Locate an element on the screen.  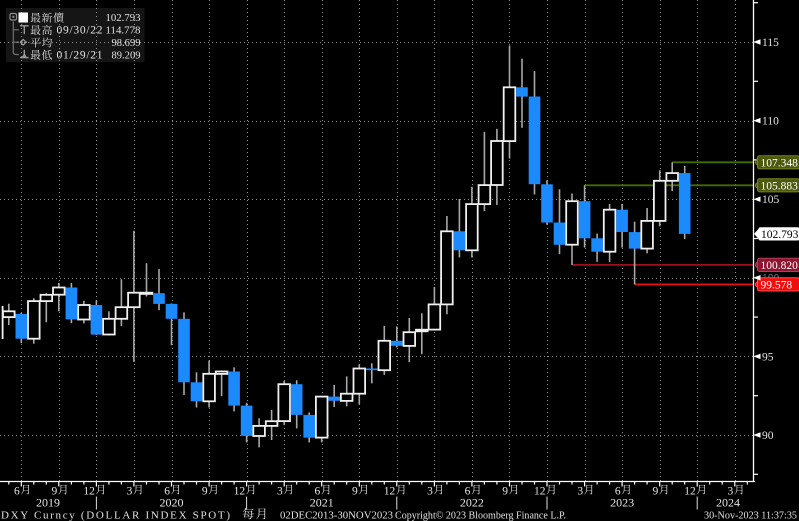
svg-text: 89.209 is located at coordinates (126, 55).